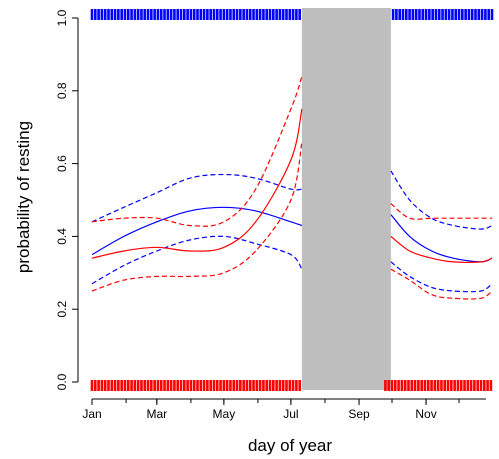  I want to click on y-tick-label: 0.0, so click(62, 381).